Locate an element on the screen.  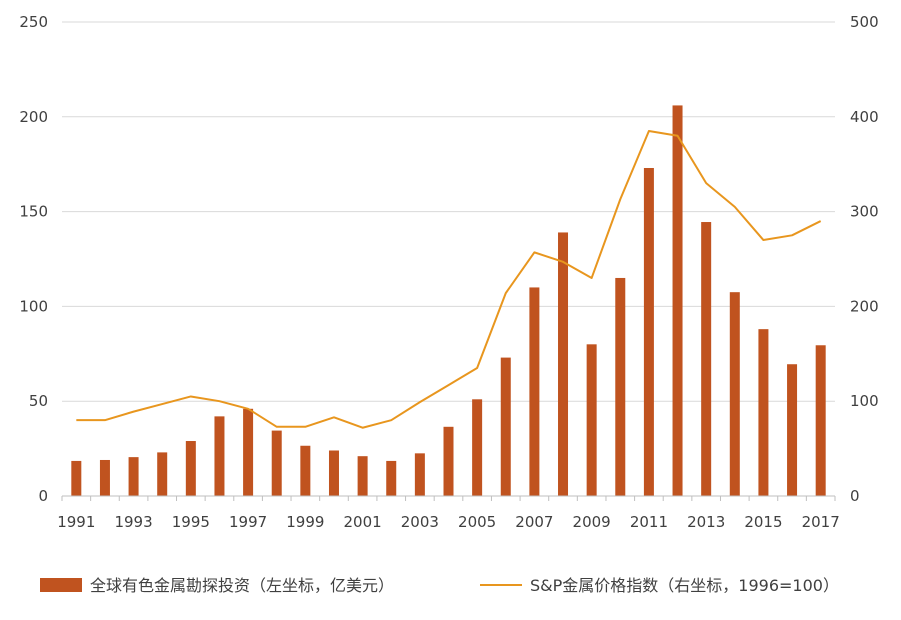
y-left-tick-label: 0 is located at coordinates (43, 496).